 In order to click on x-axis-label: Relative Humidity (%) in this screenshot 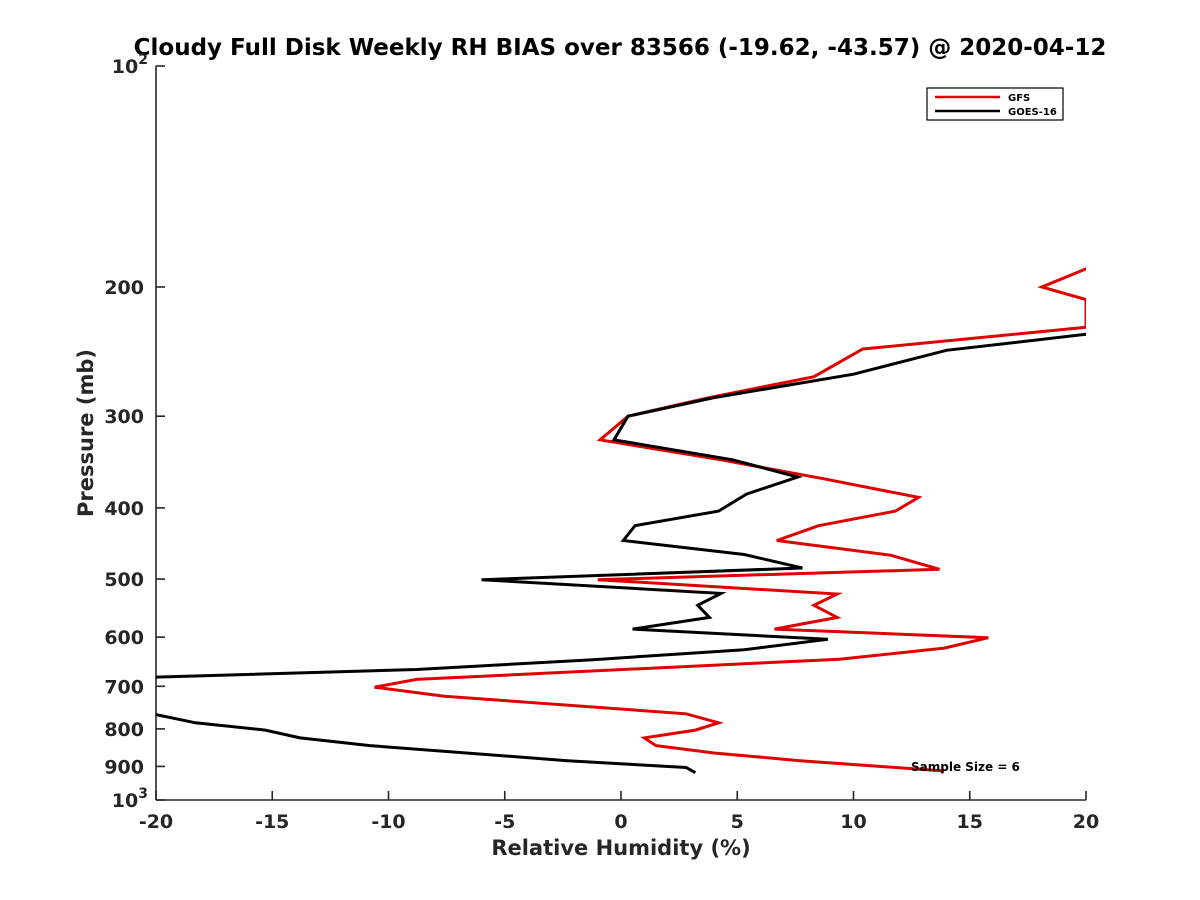, I will do `click(620, 848)`.